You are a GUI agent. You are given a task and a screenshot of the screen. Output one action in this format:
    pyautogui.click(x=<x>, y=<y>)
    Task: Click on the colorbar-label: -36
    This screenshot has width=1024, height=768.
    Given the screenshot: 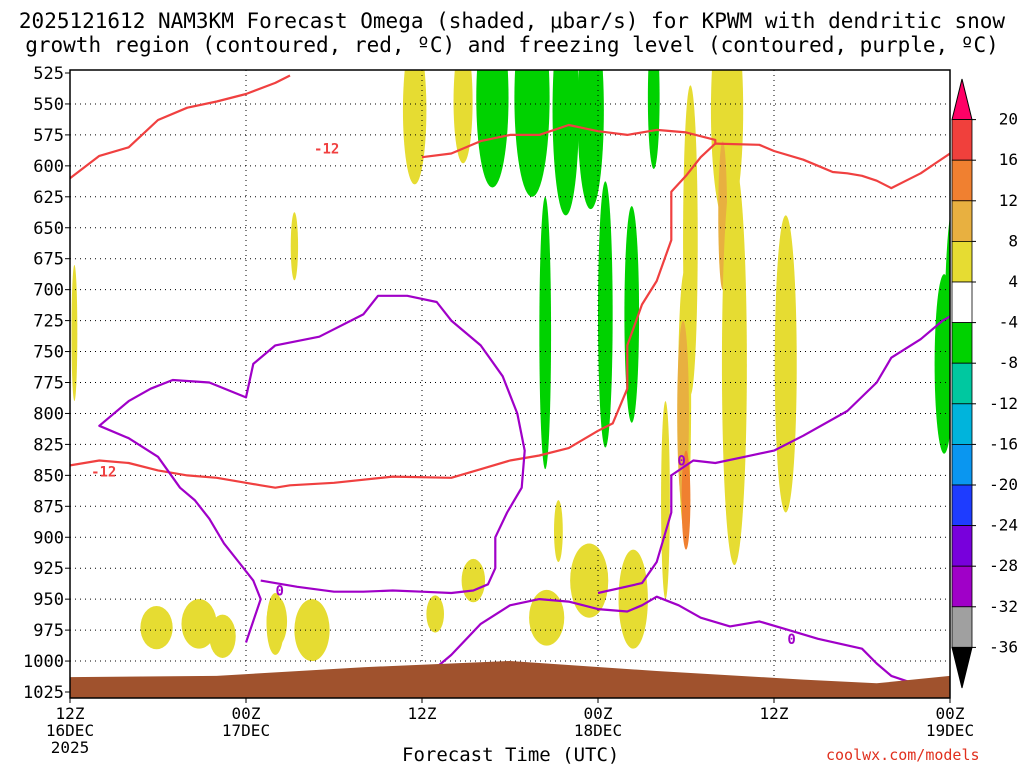 What is the action you would take?
    pyautogui.click(x=1003, y=646)
    